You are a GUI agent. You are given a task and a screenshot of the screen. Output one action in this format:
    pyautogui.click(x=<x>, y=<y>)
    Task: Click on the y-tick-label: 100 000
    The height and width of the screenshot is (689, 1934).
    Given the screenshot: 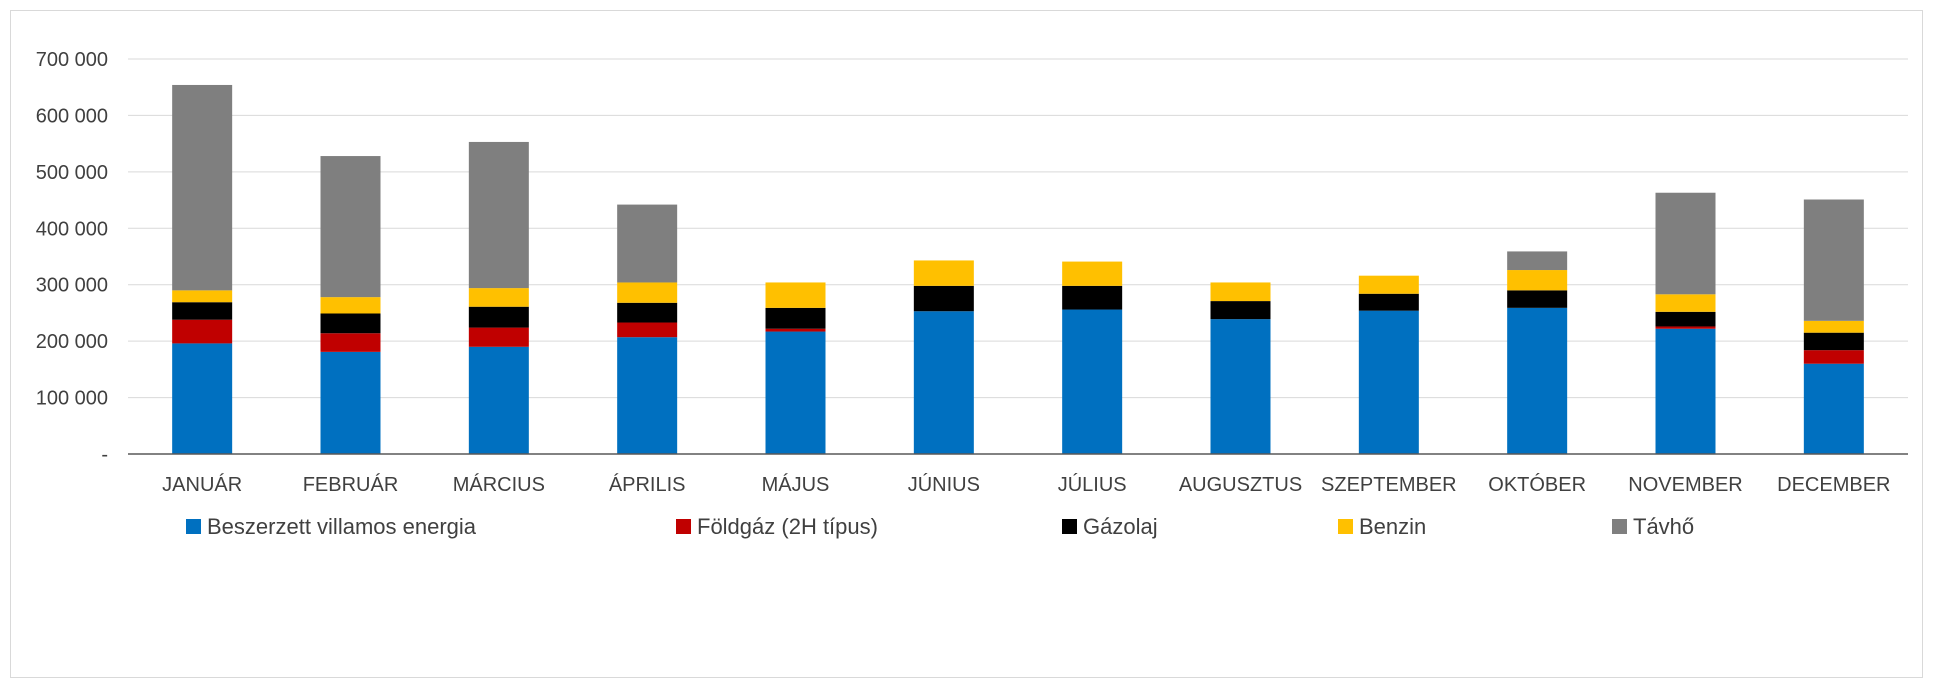 What is the action you would take?
    pyautogui.click(x=72, y=399)
    